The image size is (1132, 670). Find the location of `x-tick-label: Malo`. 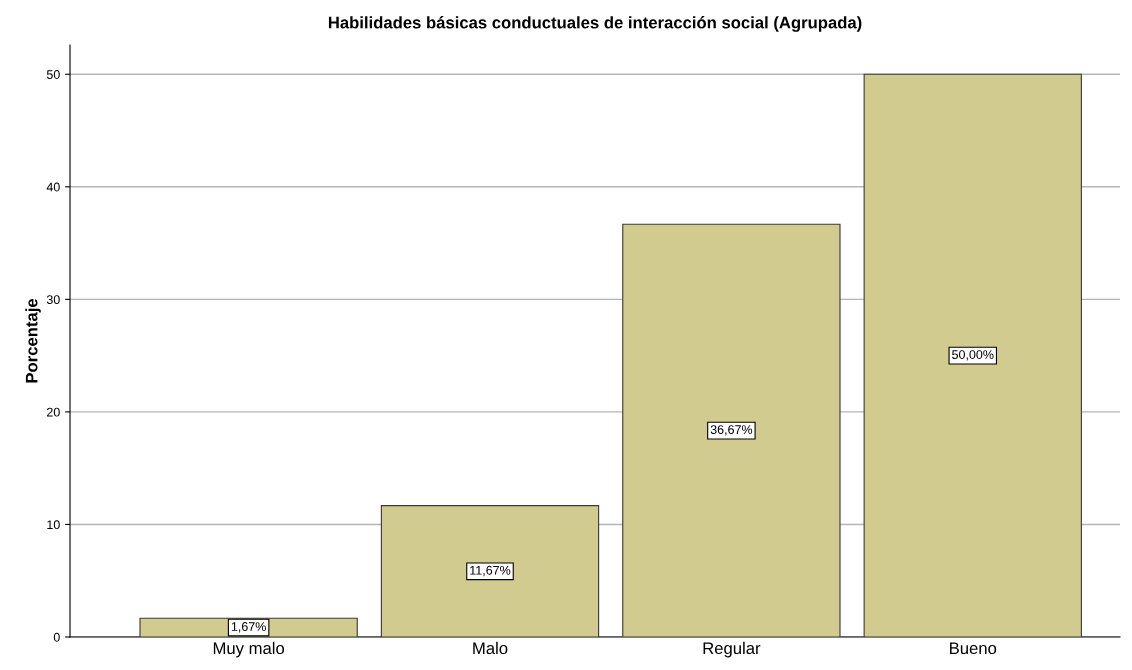

x-tick-label: Malo is located at coordinates (490, 648).